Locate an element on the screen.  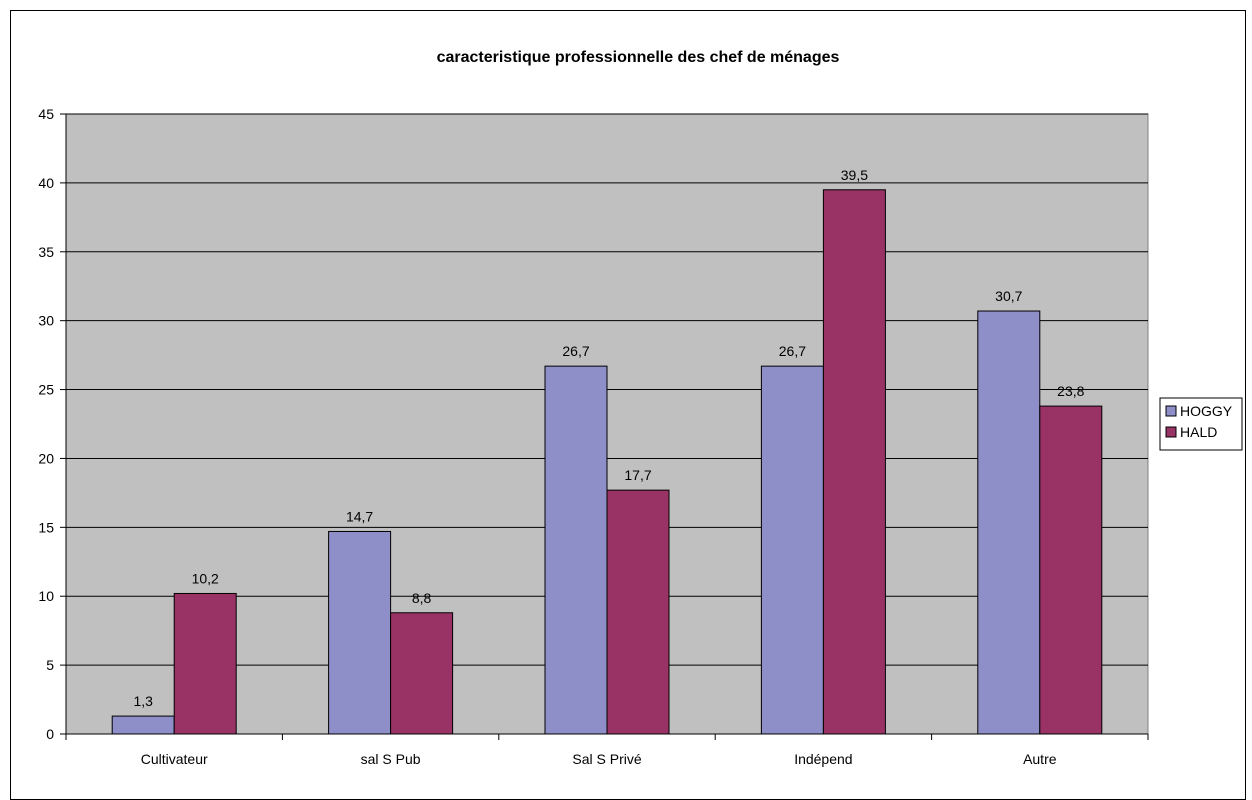
data-label: 14,7 is located at coordinates (359, 516).